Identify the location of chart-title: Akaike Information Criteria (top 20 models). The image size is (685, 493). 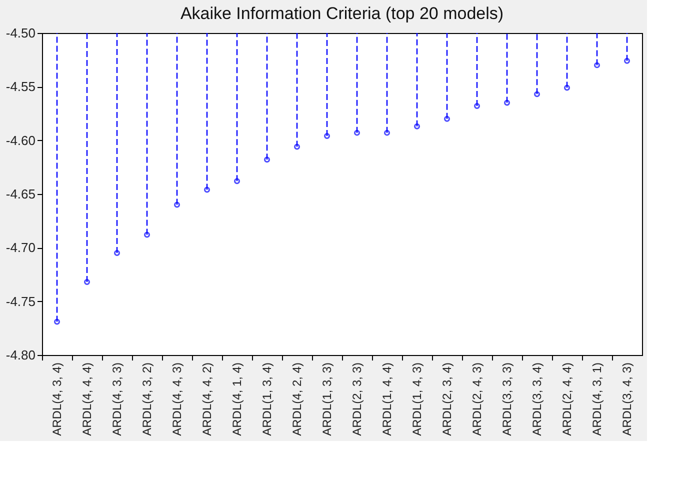
(342, 13).